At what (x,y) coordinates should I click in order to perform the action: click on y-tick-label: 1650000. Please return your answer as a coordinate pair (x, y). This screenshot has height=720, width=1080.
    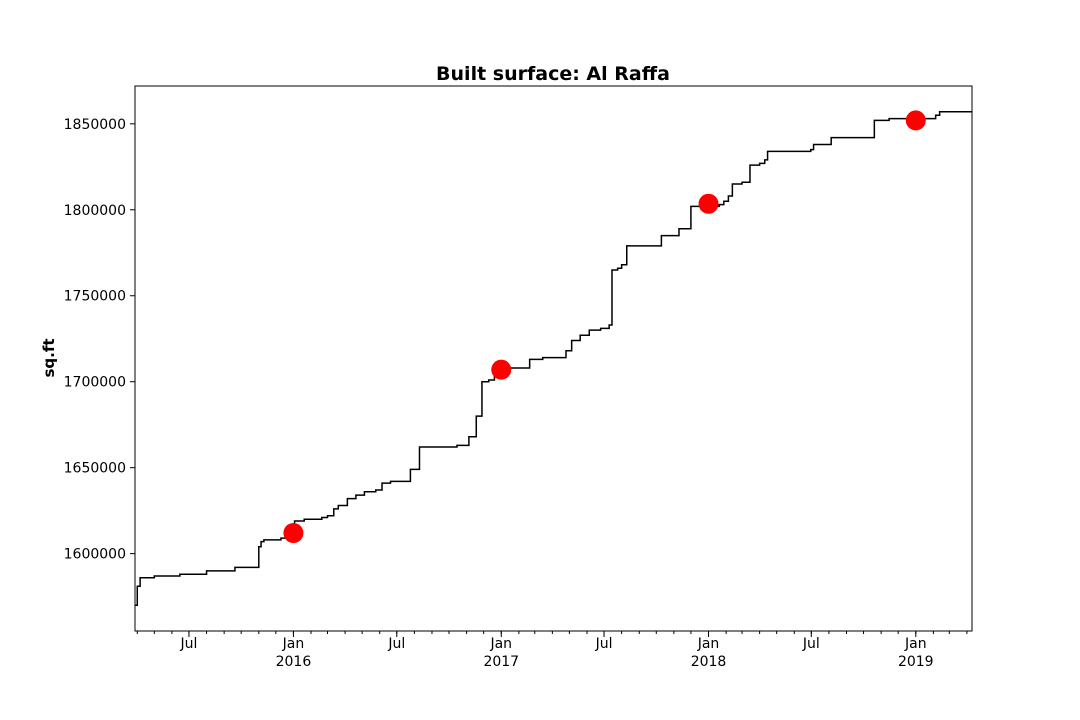
    Looking at the image, I should click on (95, 469).